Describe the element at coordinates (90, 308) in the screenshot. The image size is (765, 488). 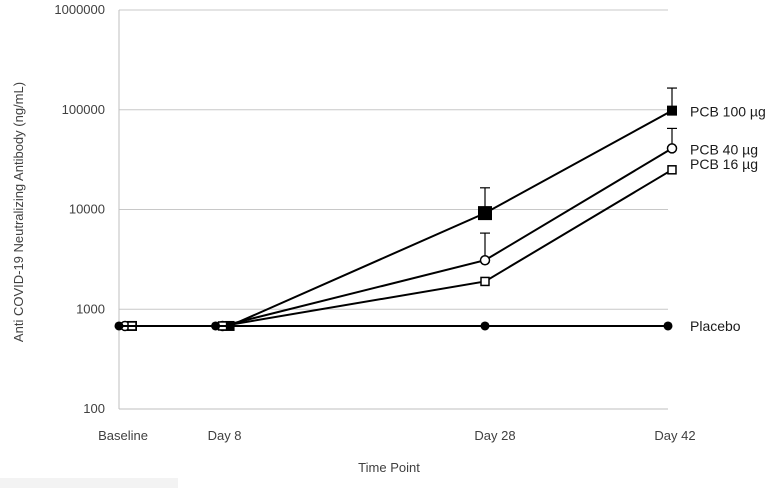
I see `y-tick-label: 1000` at that location.